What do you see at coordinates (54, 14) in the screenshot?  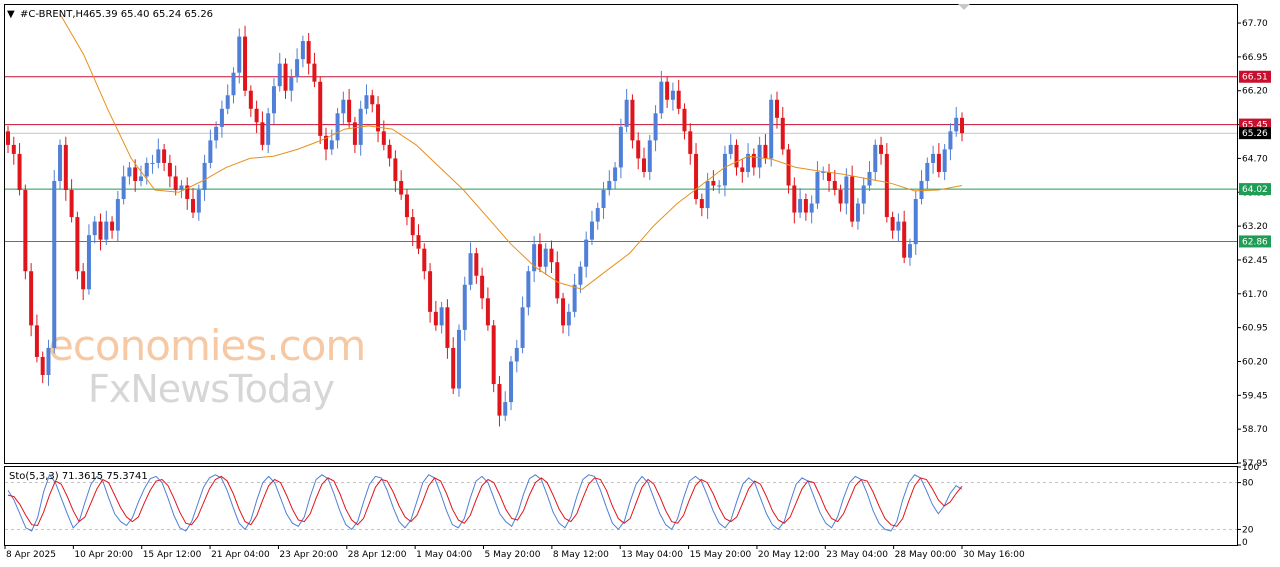 I see `chart-symbol: #C-BRENT,H4` at bounding box center [54, 14].